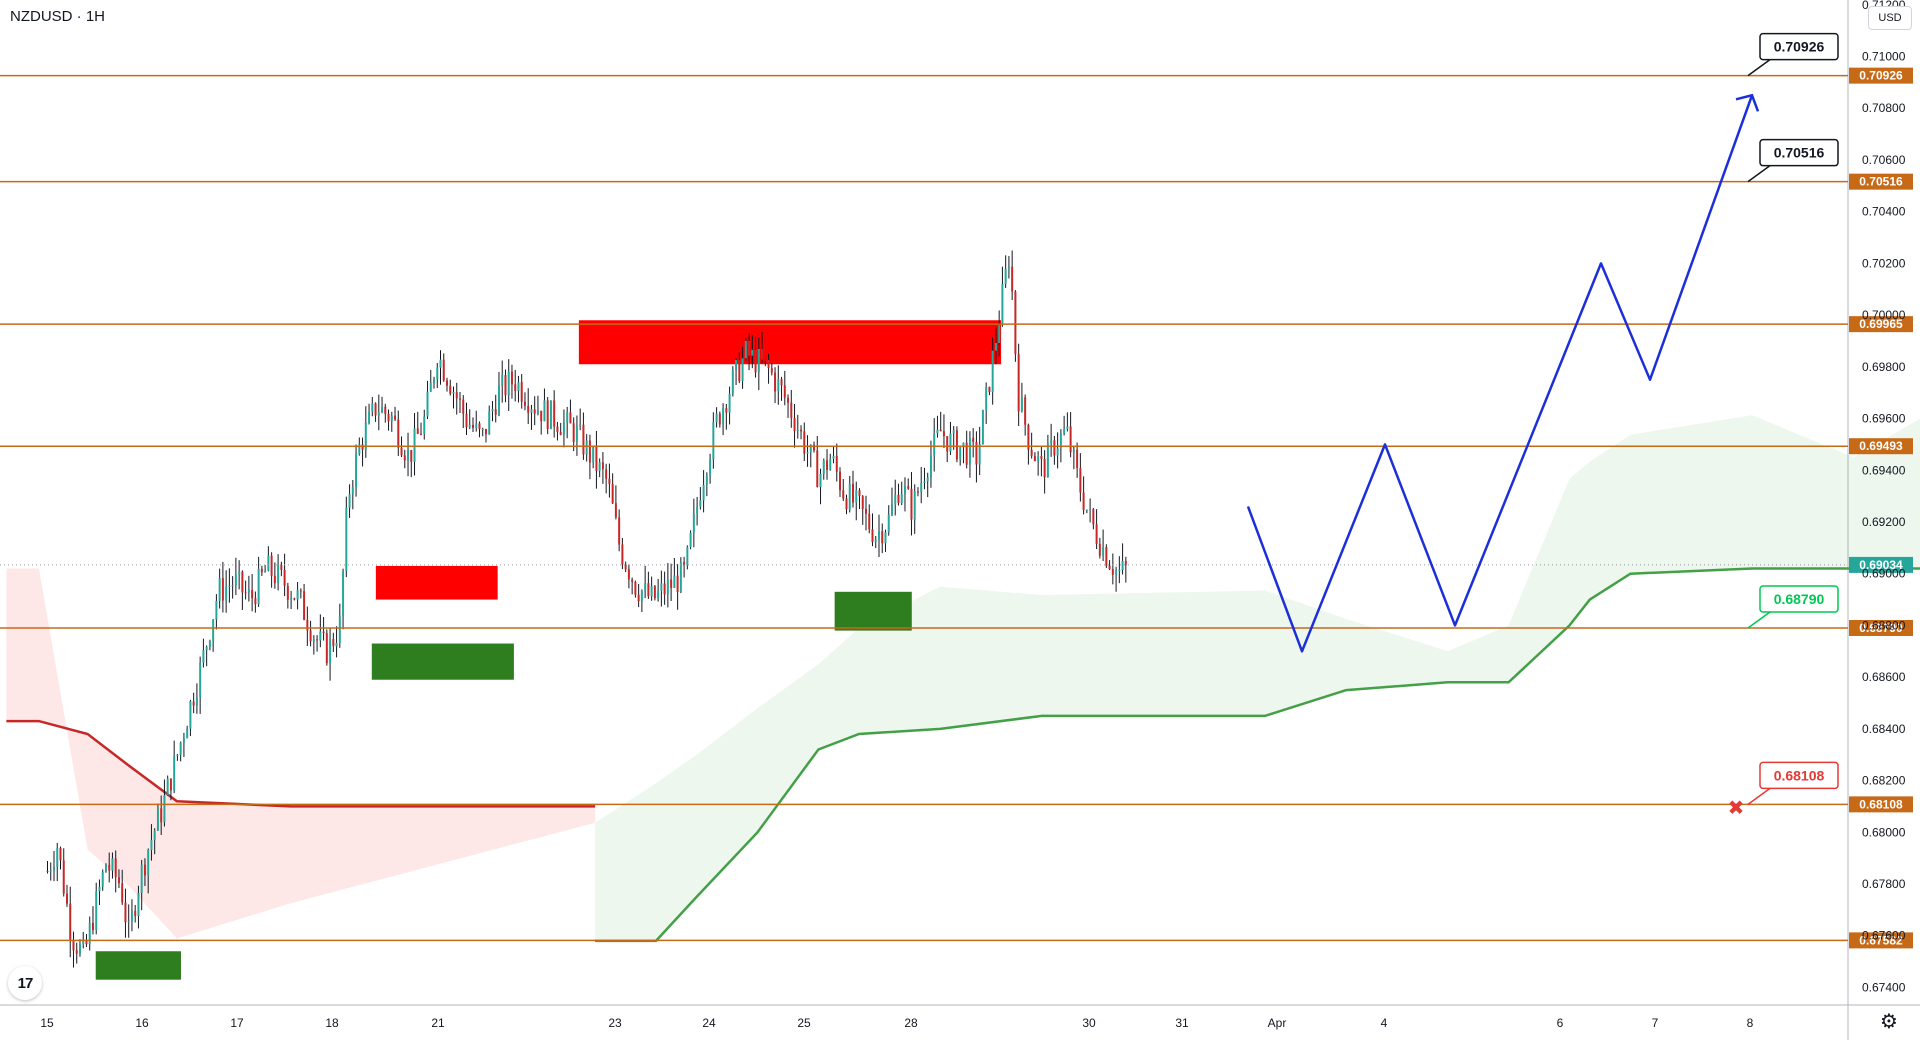 The width and height of the screenshot is (1920, 1045). I want to click on tradingview-logo-icon: 17, so click(25, 983).